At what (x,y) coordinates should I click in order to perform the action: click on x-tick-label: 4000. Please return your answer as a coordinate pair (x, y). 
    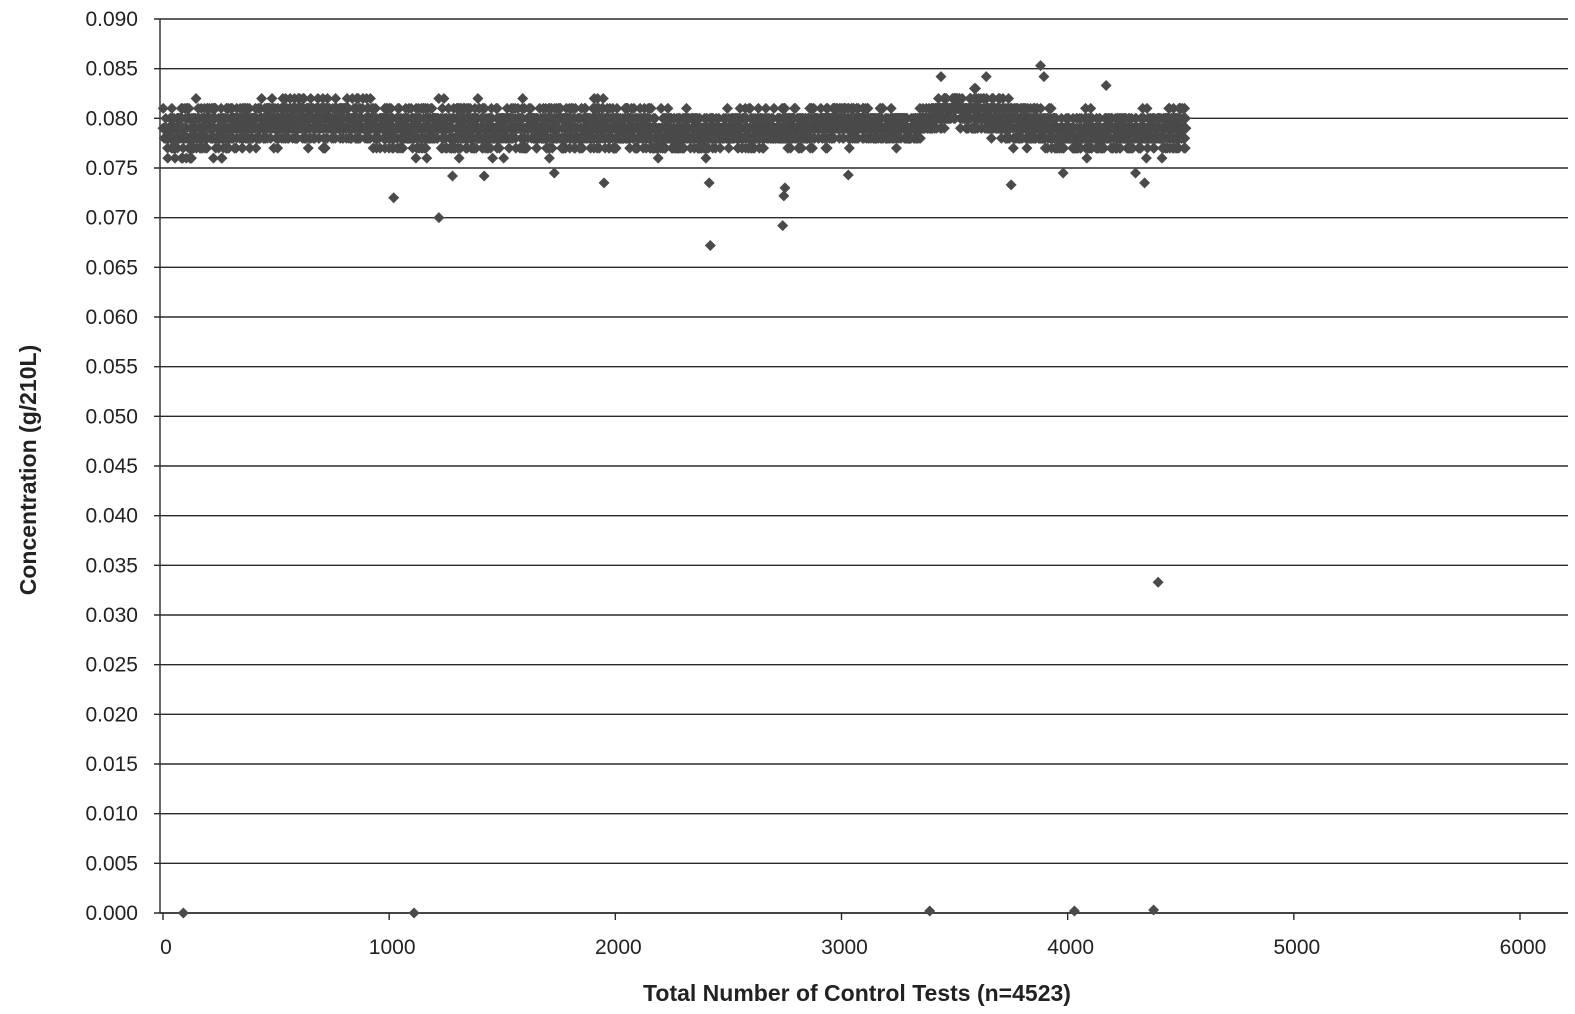
    Looking at the image, I should click on (1070, 947).